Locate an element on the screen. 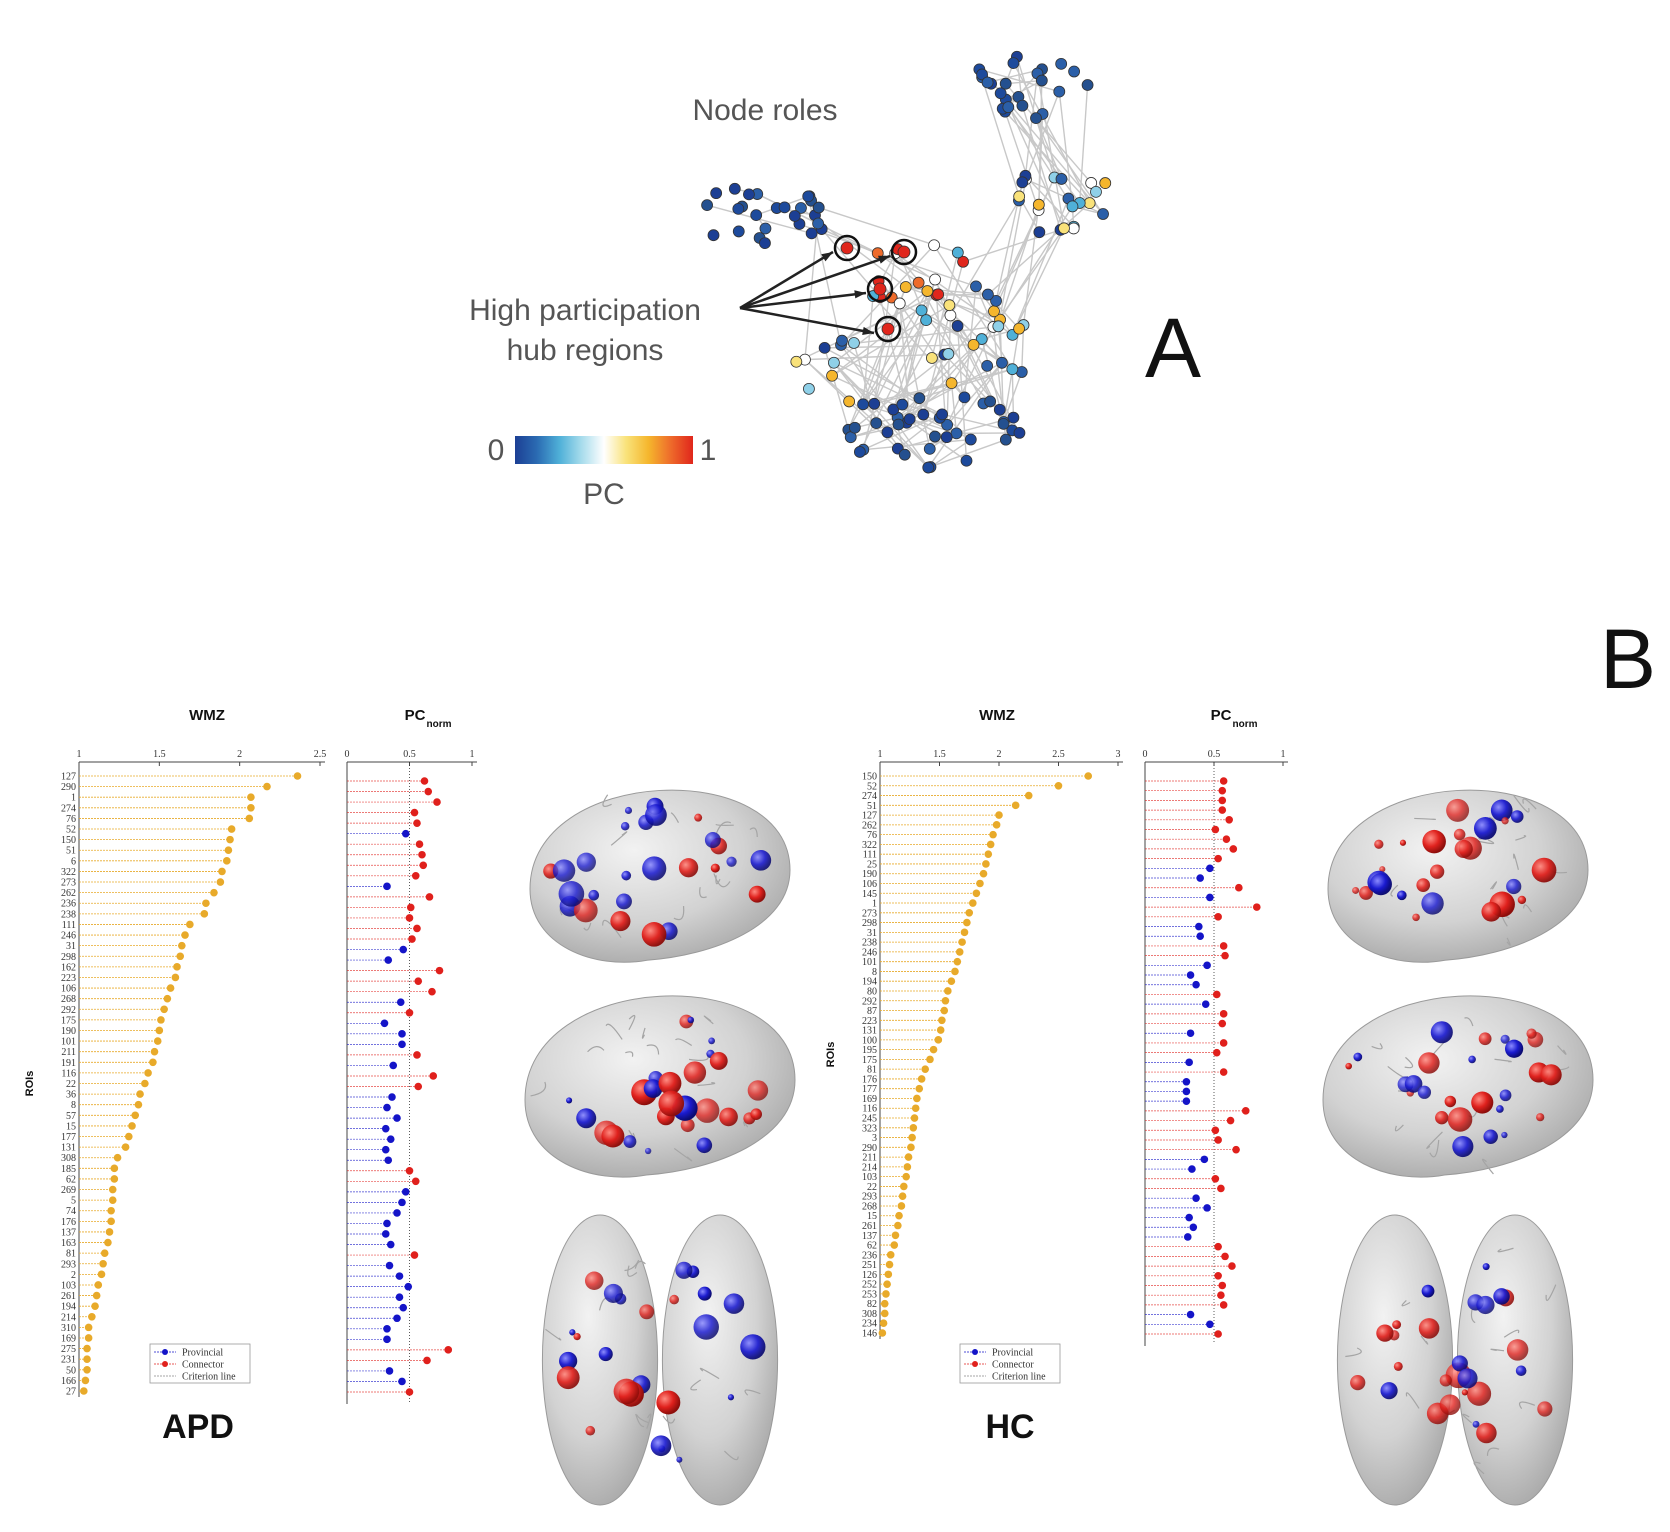 The width and height of the screenshot is (1670, 1532). roi-label: 293 is located at coordinates (68, 1264).